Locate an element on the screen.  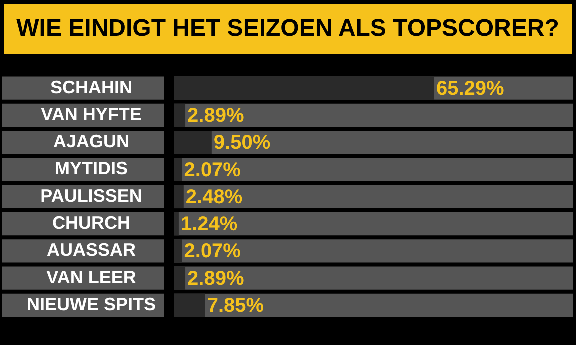
y-tick-label: AUASSAR is located at coordinates (91, 250).